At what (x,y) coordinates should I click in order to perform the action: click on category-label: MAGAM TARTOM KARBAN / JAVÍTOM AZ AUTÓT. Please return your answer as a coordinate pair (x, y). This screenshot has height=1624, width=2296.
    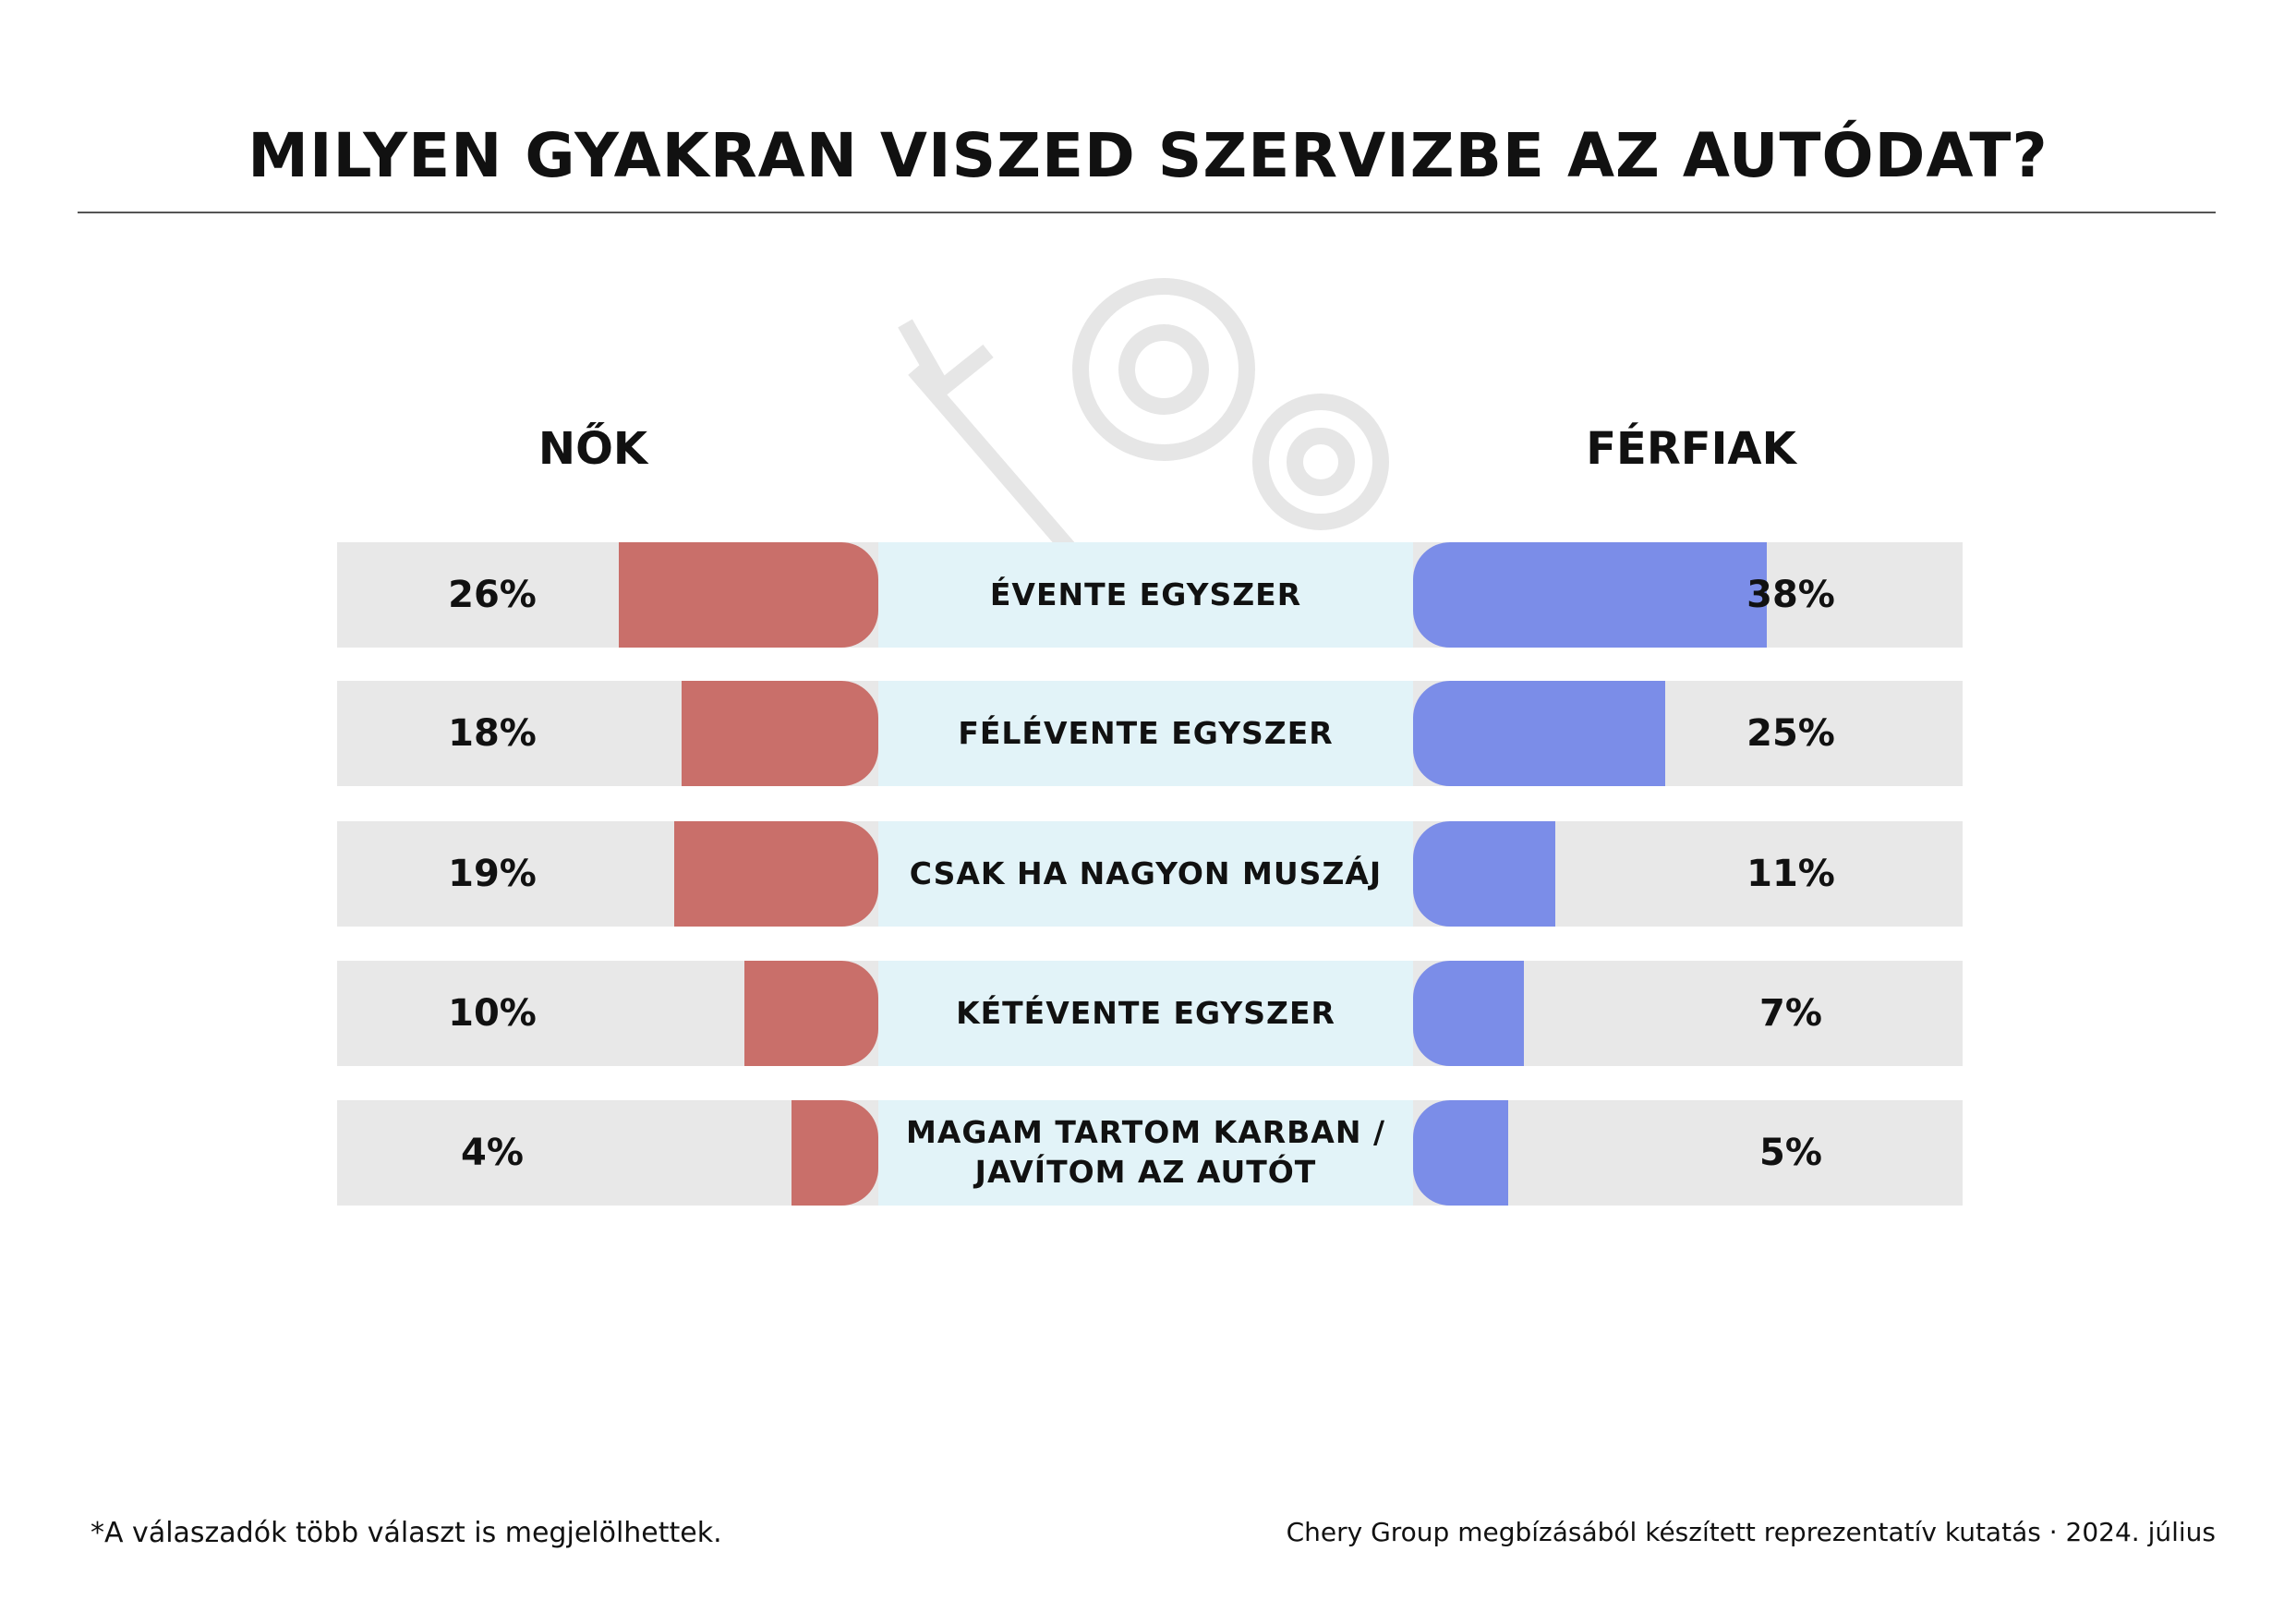
    Looking at the image, I should click on (1145, 1152).